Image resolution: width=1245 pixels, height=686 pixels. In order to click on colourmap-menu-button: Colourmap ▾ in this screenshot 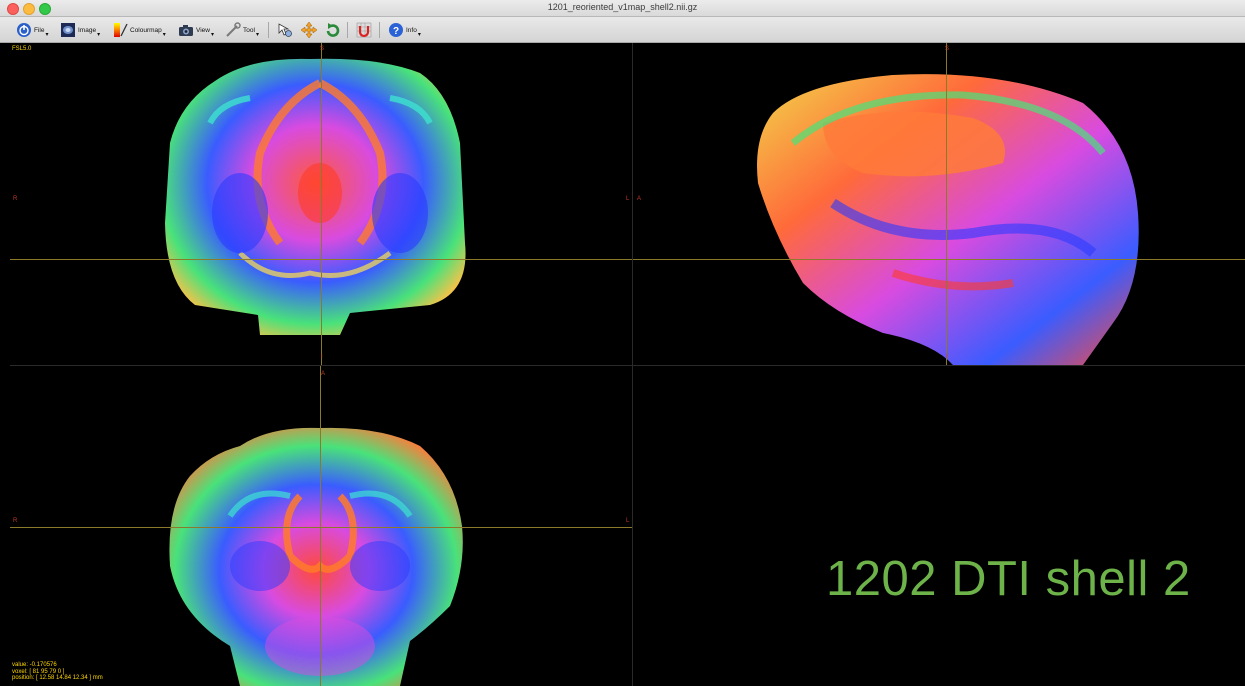, I will do `click(139, 30)`.